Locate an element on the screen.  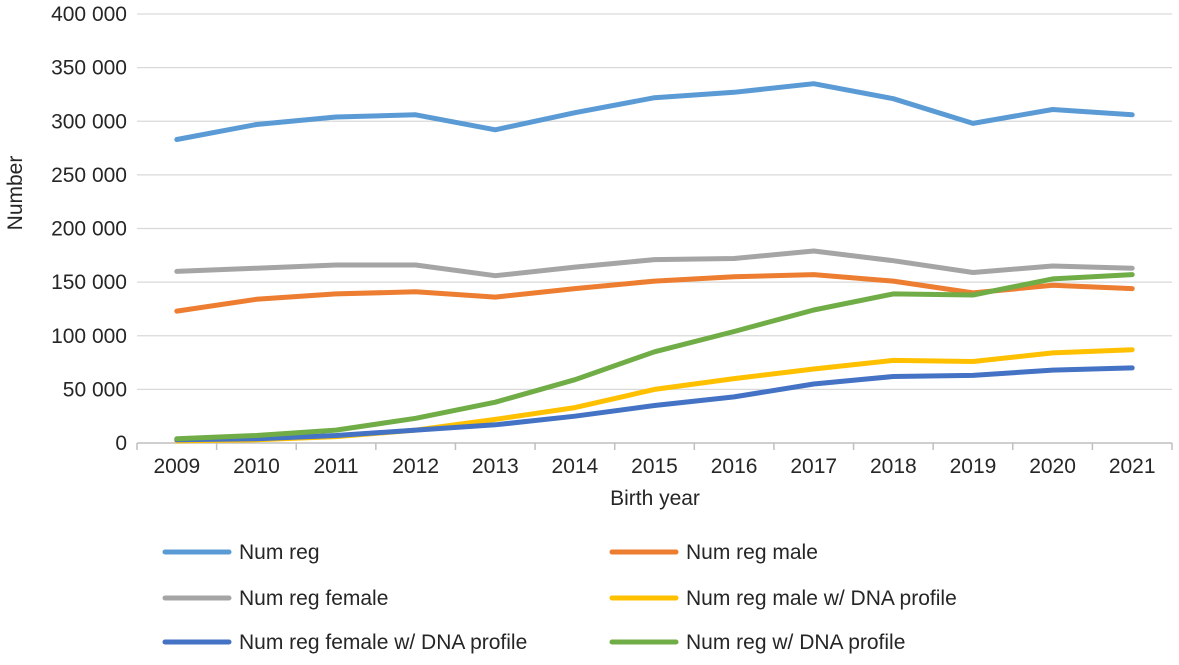
x-axis-title: Birth year is located at coordinates (655, 498).